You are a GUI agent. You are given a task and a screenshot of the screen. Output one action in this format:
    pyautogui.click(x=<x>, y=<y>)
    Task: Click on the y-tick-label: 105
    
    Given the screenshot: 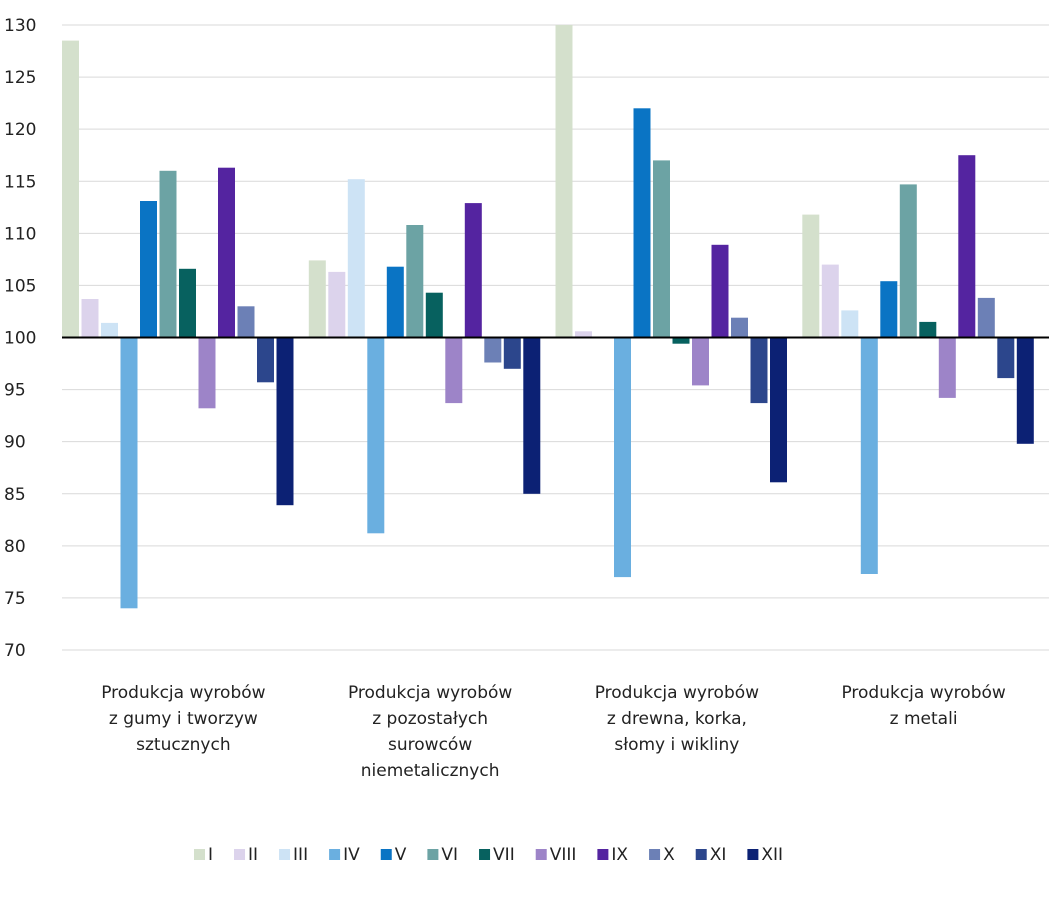 What is the action you would take?
    pyautogui.click(x=20, y=286)
    